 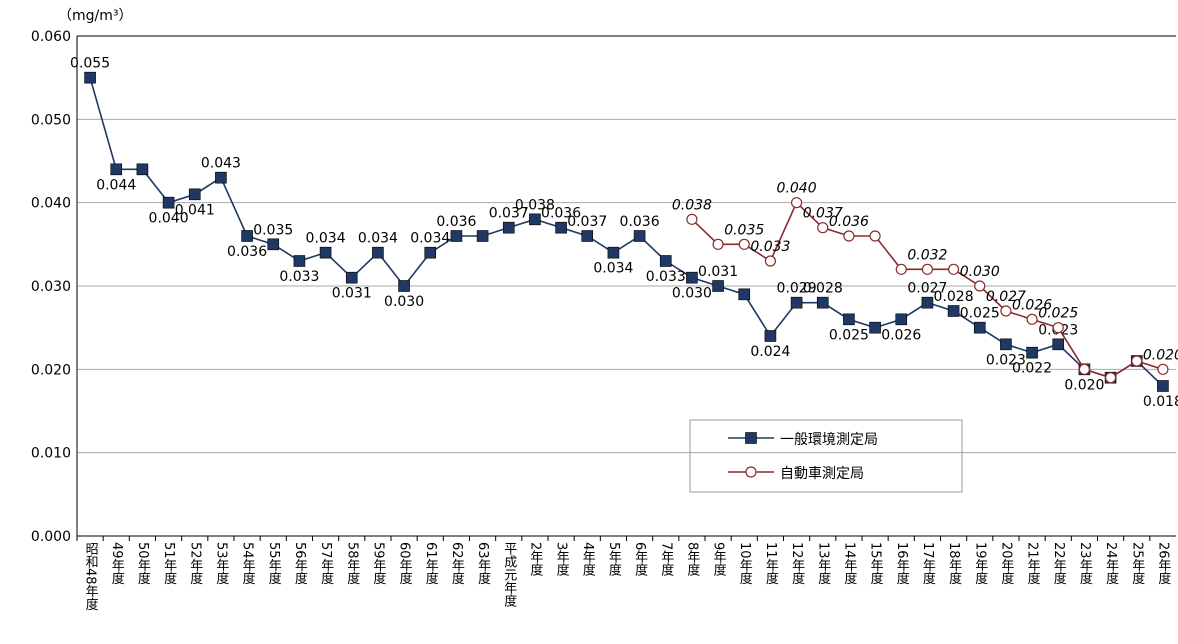 I want to click on x-tick-label: 9年度, so click(x=719, y=559).